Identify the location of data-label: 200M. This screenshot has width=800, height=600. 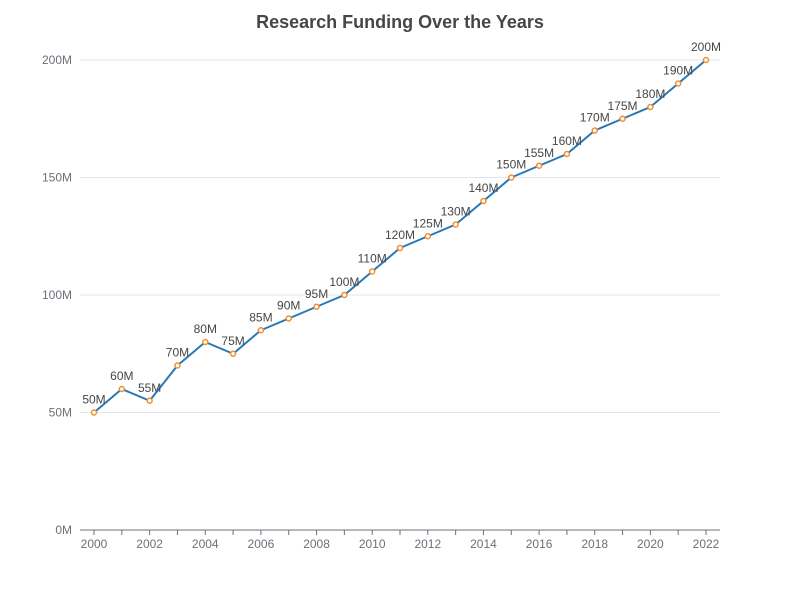
(706, 47).